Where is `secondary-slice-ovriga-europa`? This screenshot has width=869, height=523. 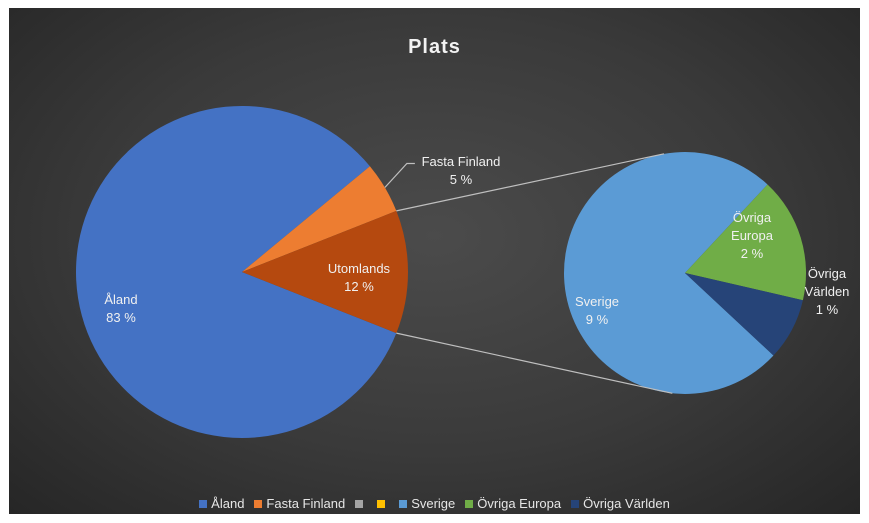 secondary-slice-ovriga-europa is located at coordinates (745, 242).